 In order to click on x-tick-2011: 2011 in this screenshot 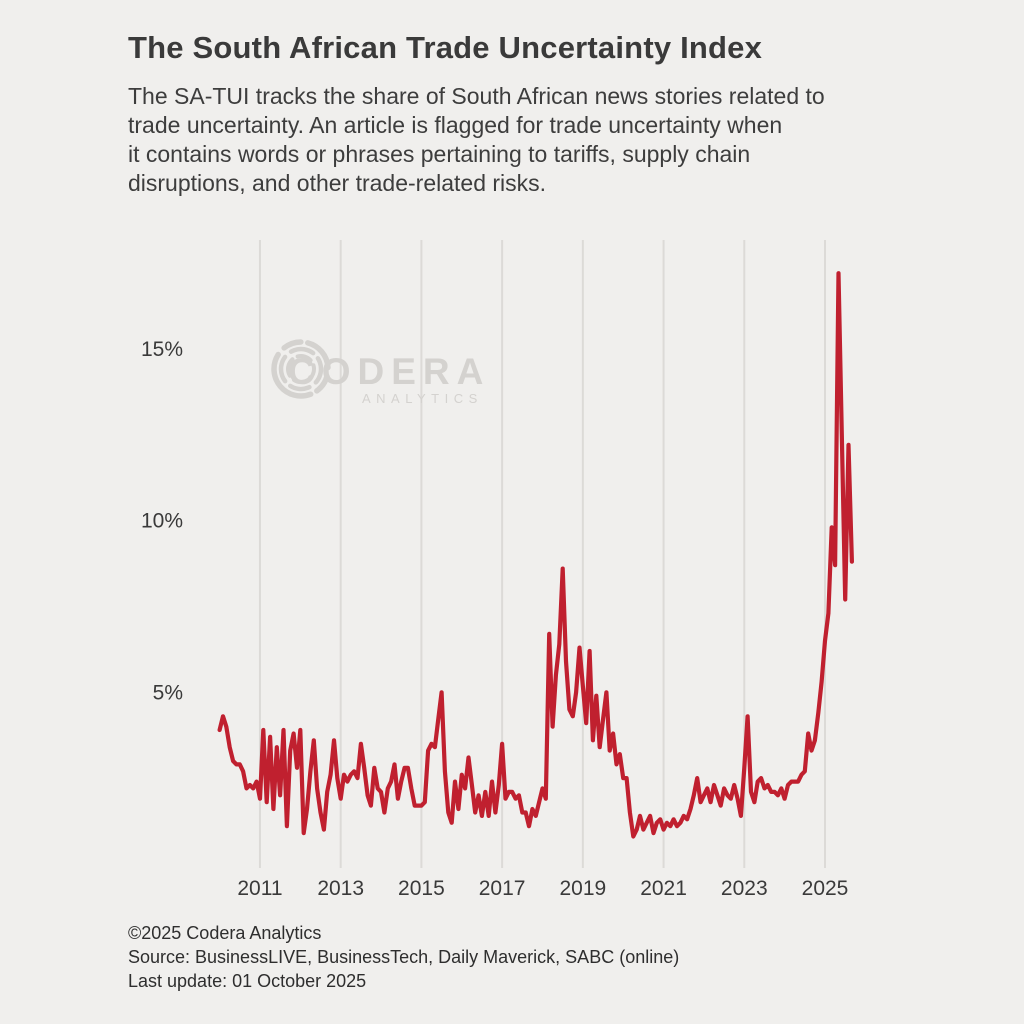, I will do `click(259, 888)`.